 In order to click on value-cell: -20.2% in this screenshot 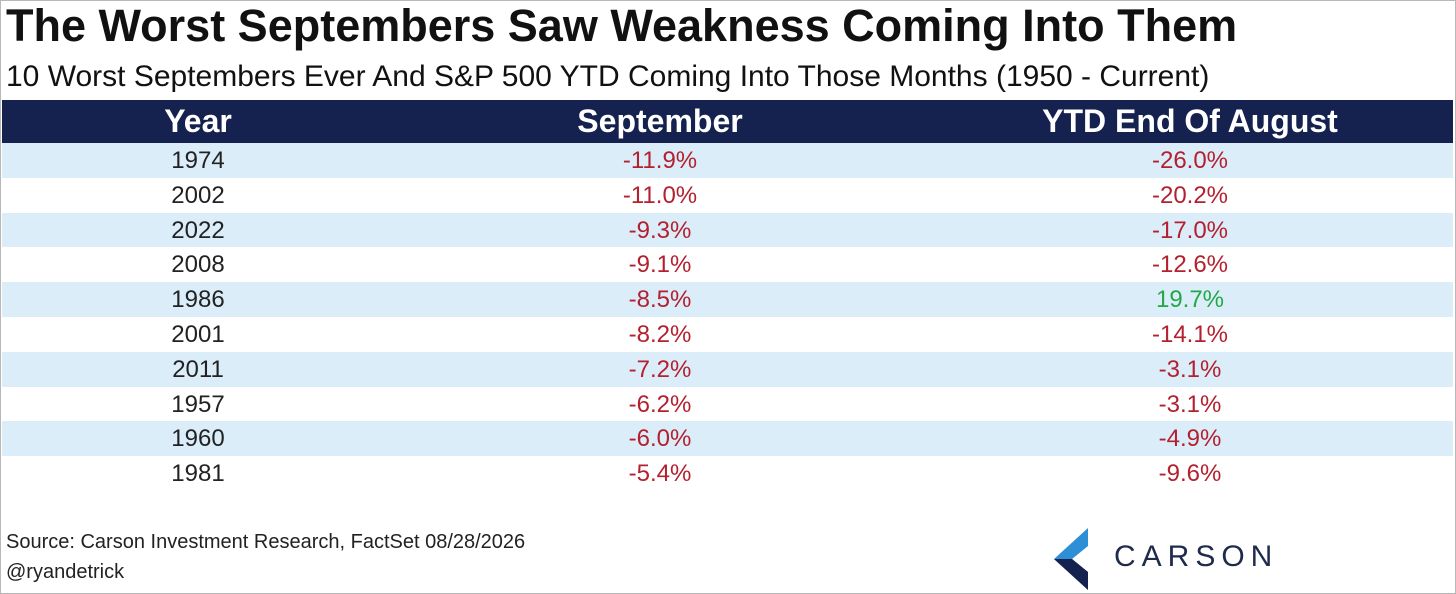, I will do `click(1190, 195)`.